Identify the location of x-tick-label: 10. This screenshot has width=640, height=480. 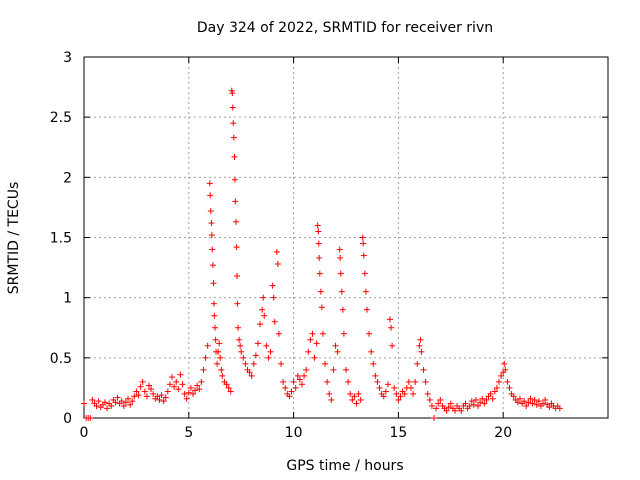
(294, 433).